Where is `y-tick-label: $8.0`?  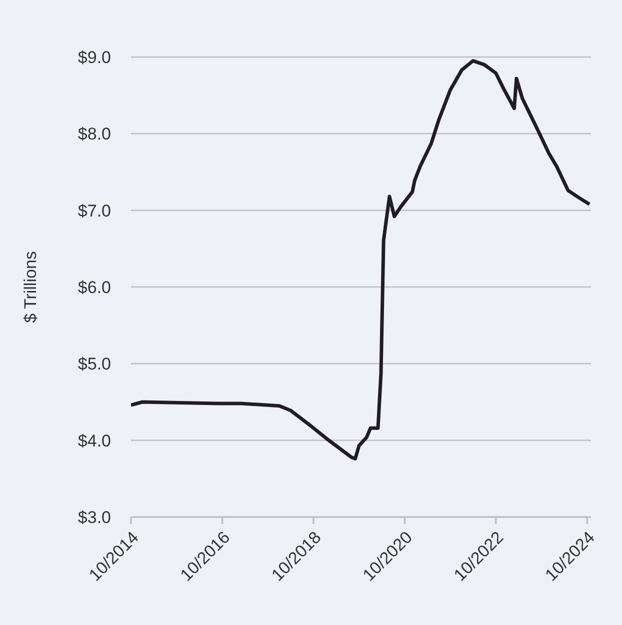 y-tick-label: $8.0 is located at coordinates (94, 134).